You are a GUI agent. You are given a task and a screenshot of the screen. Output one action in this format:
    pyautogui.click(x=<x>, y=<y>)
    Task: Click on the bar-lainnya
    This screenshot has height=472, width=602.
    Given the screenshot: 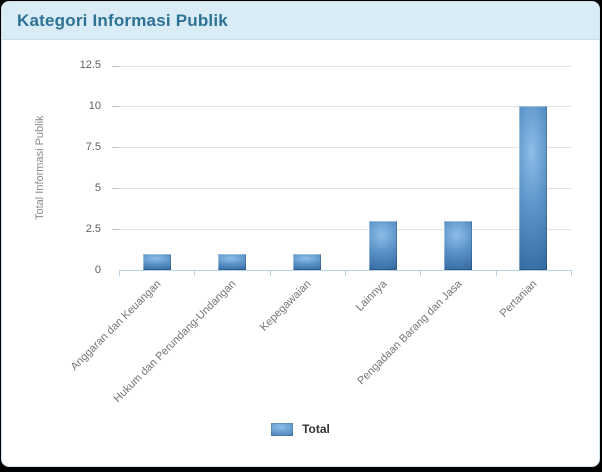 What is the action you would take?
    pyautogui.click(x=382, y=245)
    